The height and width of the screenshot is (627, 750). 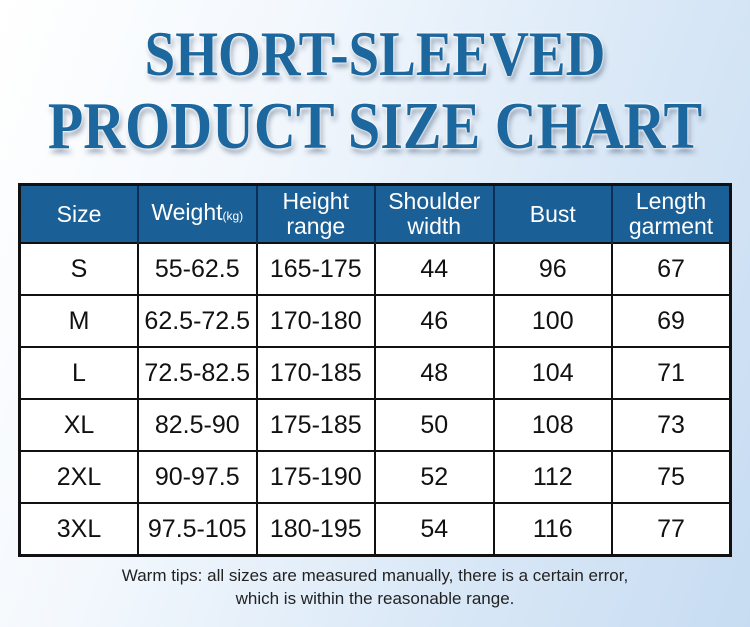 I want to click on cell-shoulder: 50, so click(x=434, y=425).